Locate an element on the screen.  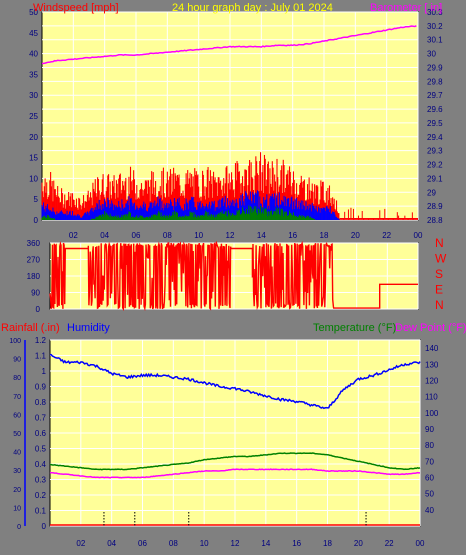
rain-axis-title: Rainfall (.in) is located at coordinates (30, 328).